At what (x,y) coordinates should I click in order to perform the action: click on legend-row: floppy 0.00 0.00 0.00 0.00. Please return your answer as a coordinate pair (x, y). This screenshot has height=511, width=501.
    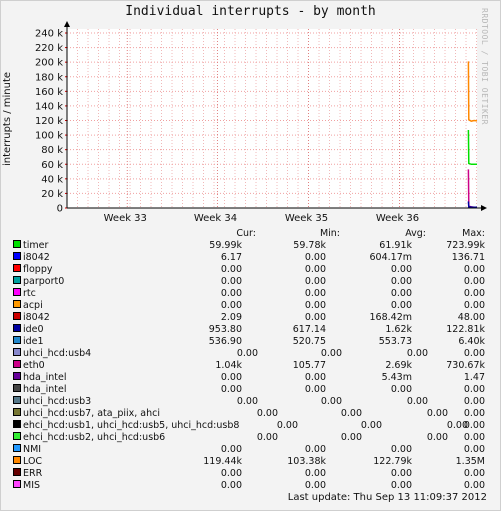
    Looking at the image, I should click on (250, 270).